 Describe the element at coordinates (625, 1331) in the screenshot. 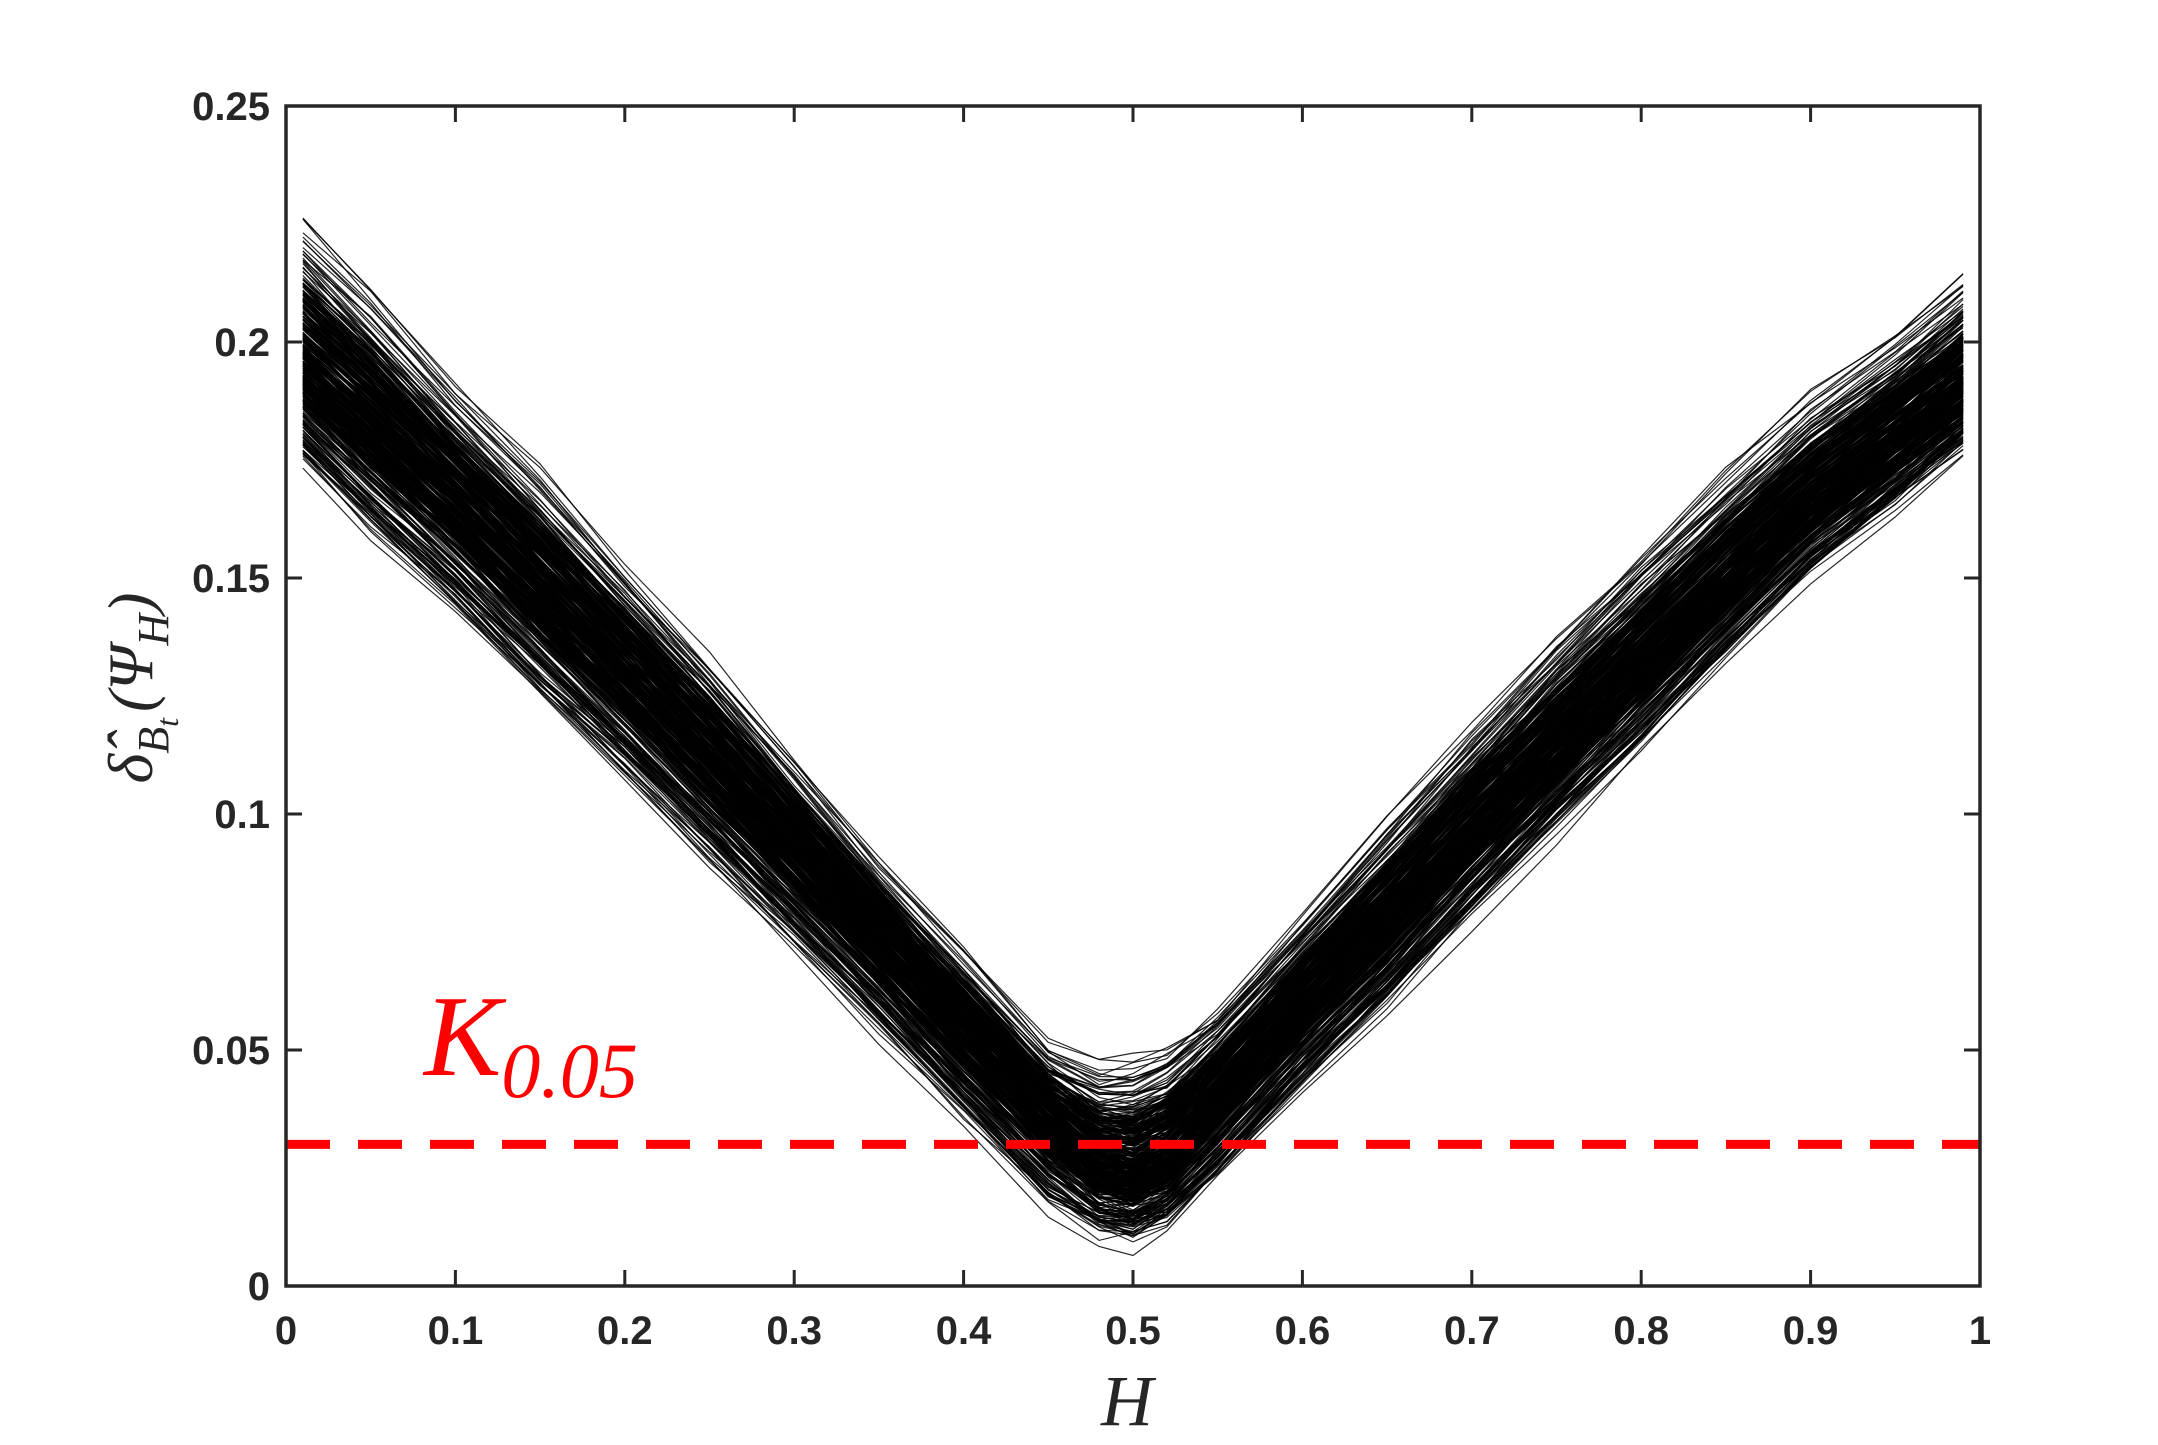

I see `x-tick-label: 0.2` at that location.